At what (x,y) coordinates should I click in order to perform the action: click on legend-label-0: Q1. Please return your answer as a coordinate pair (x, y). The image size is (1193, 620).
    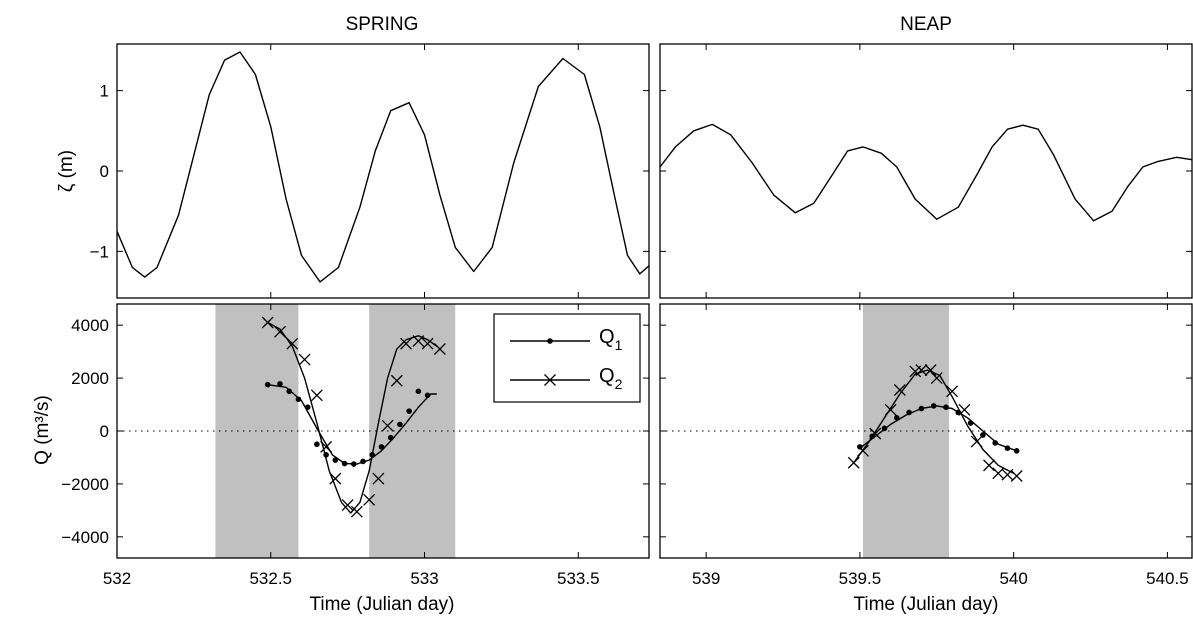
    Looking at the image, I should click on (611, 339).